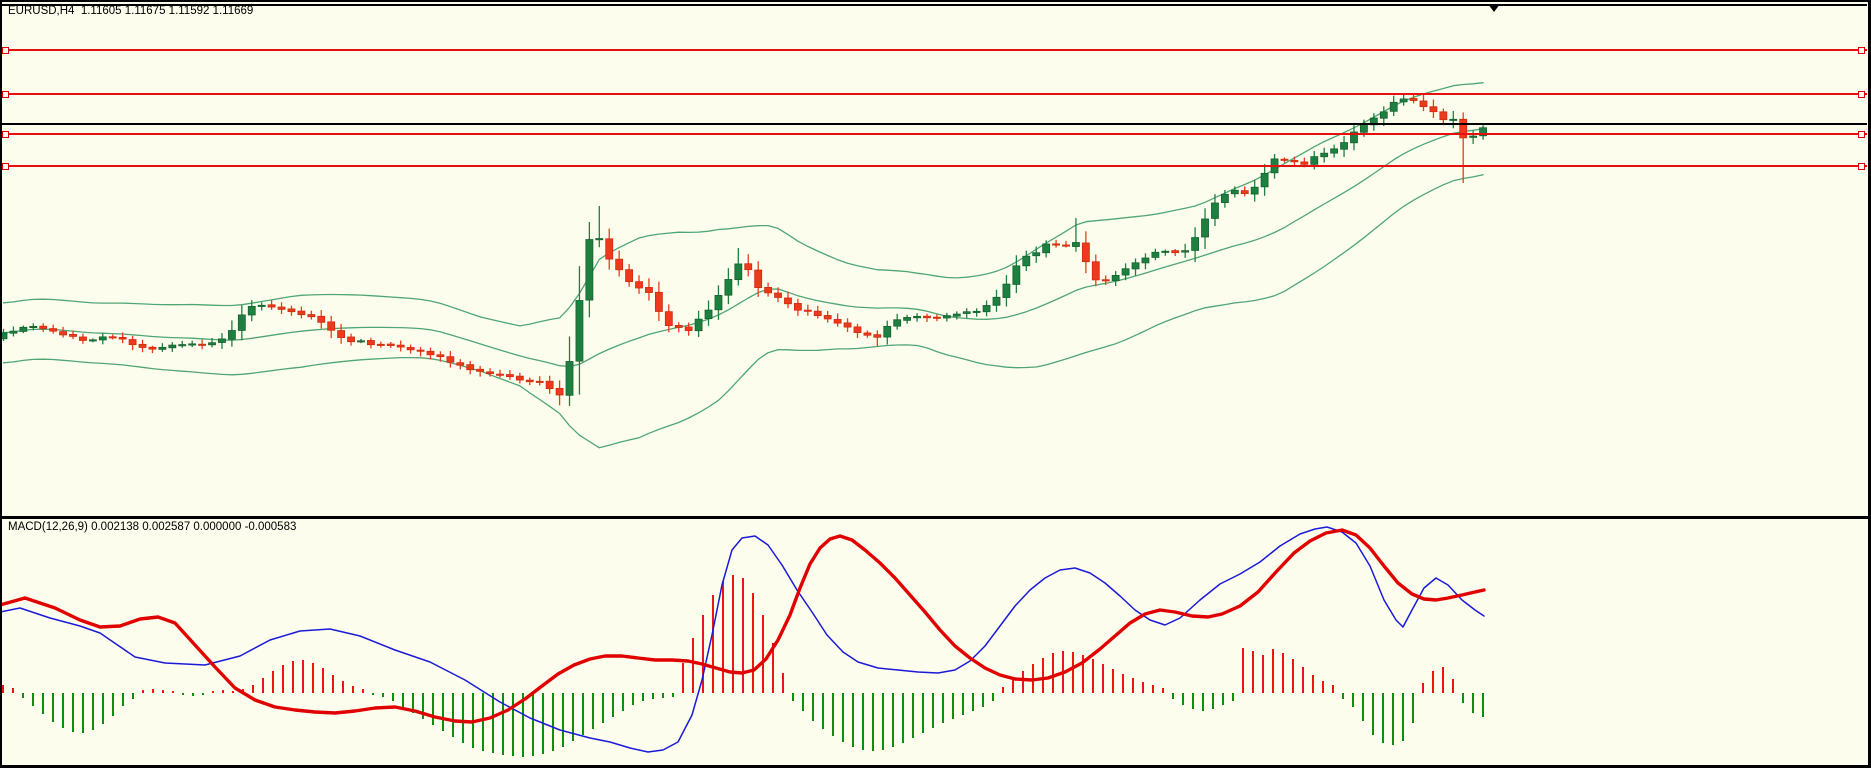 The width and height of the screenshot is (1871, 768). What do you see at coordinates (935, 517) in the screenshot?
I see `panel-separator` at bounding box center [935, 517].